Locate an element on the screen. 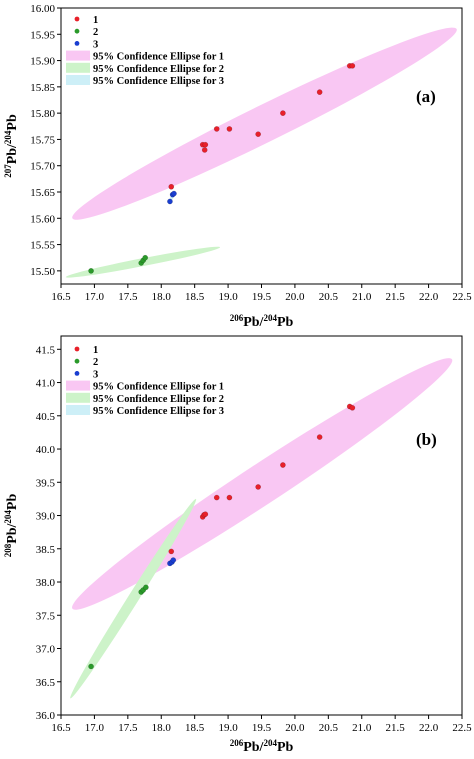  x-tick-label: 16.5 is located at coordinates (61, 297).